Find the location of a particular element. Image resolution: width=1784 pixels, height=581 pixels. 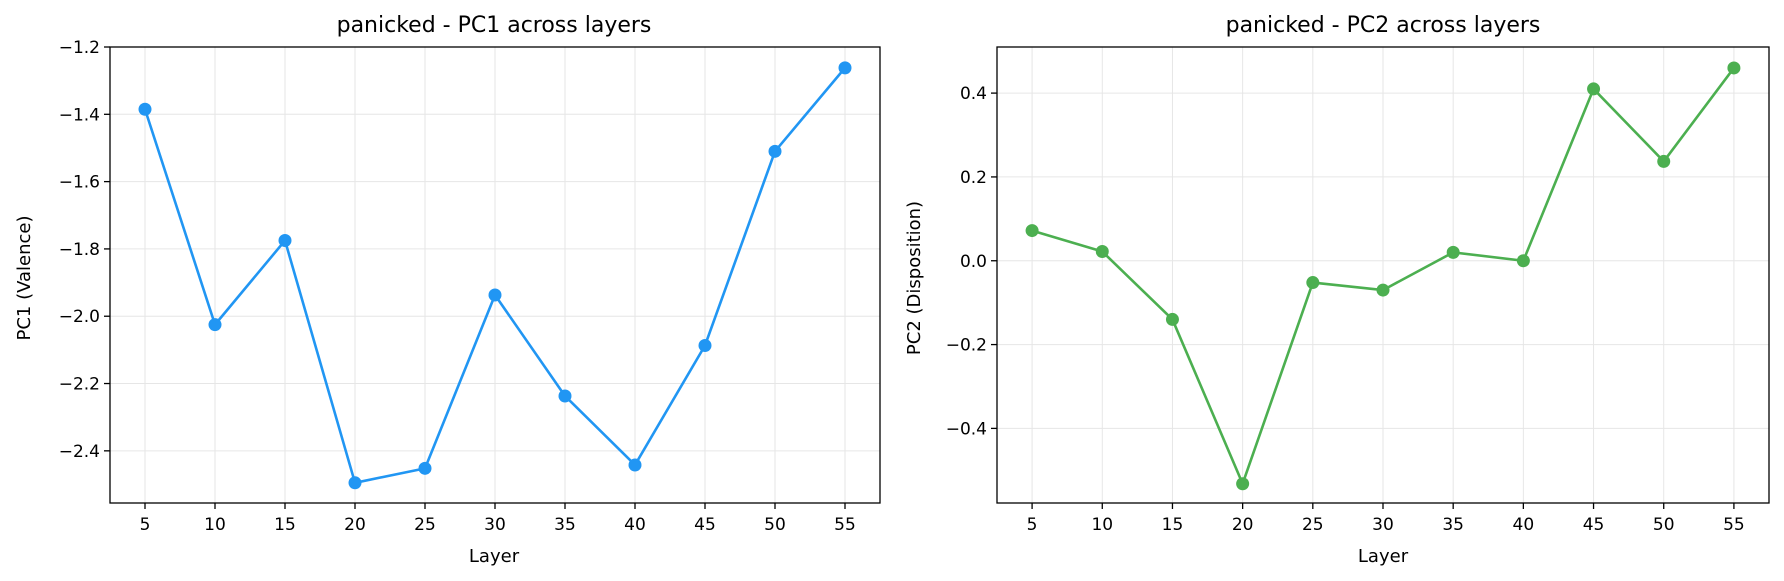

pc1-x-axis-label: Layer is located at coordinates (494, 556).